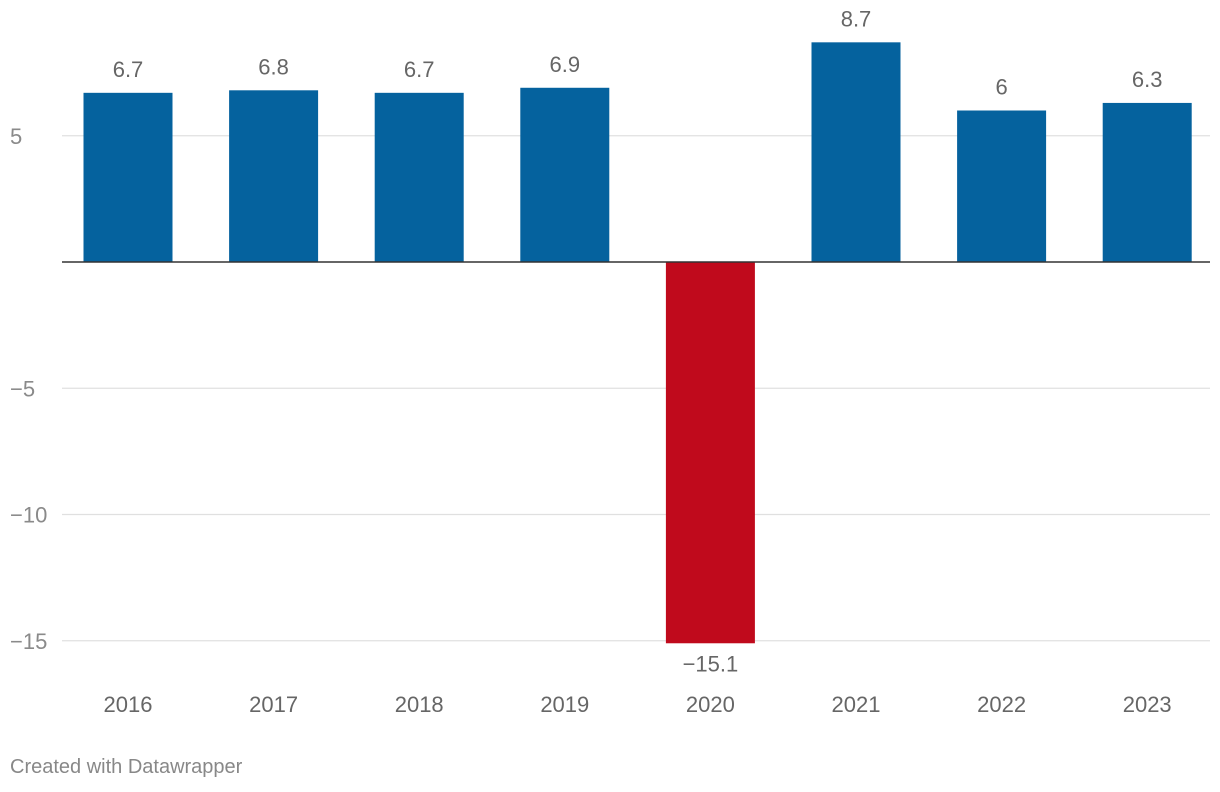 This screenshot has height=792, width=1220. Describe the element at coordinates (16, 136) in the screenshot. I see `y-tick-label: 5` at that location.